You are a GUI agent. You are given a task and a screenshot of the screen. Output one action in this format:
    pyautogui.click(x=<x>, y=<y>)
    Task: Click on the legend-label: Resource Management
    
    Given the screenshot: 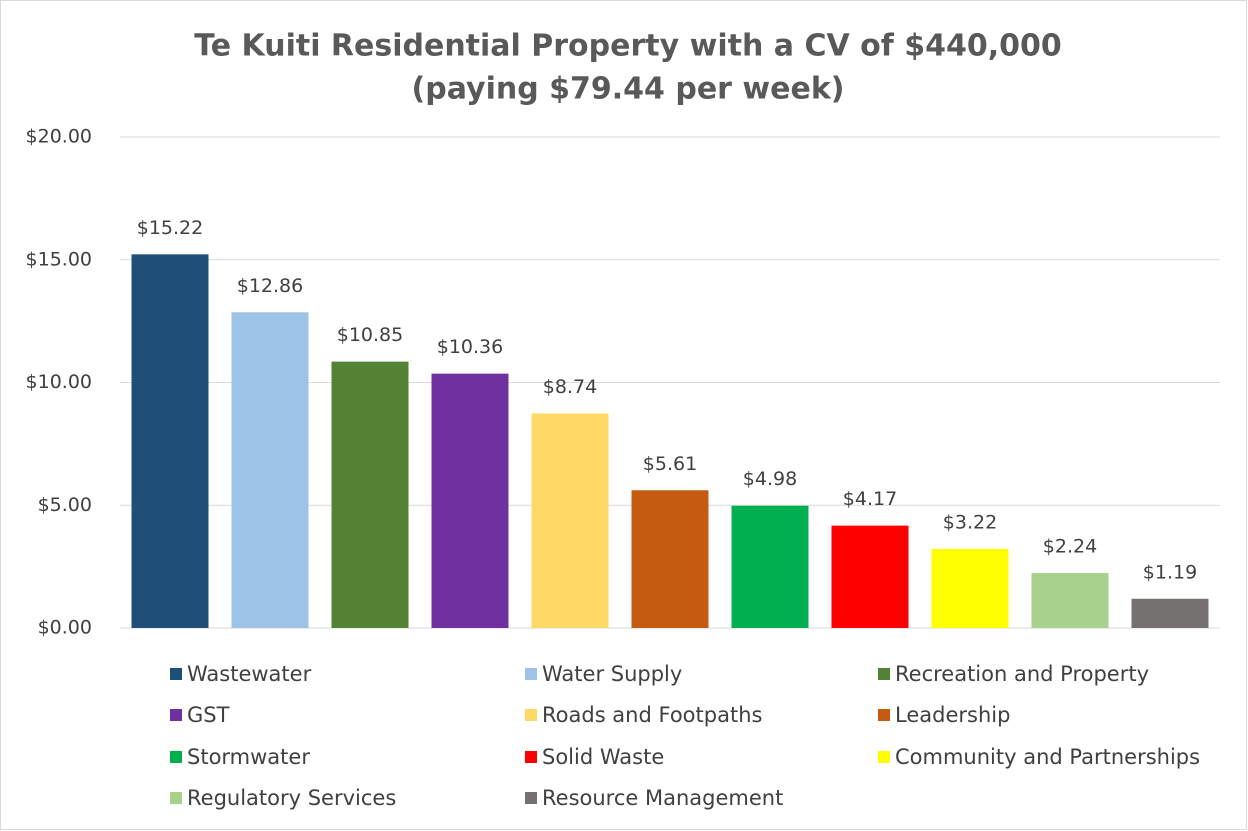 What is the action you would take?
    pyautogui.click(x=662, y=798)
    